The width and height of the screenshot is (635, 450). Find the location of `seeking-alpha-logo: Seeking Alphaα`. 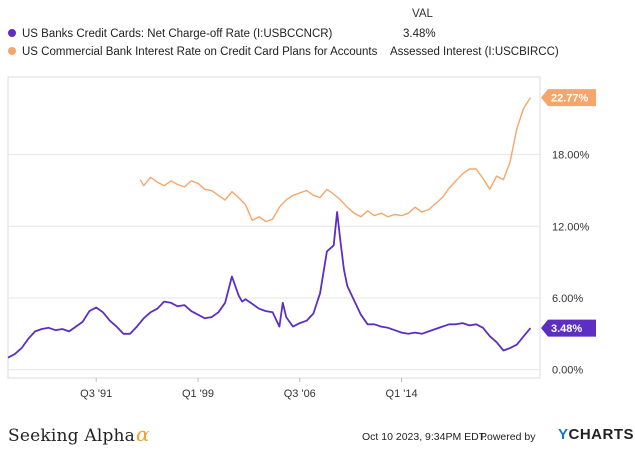

seeking-alpha-logo: Seeking Alphaα is located at coordinates (79, 434).